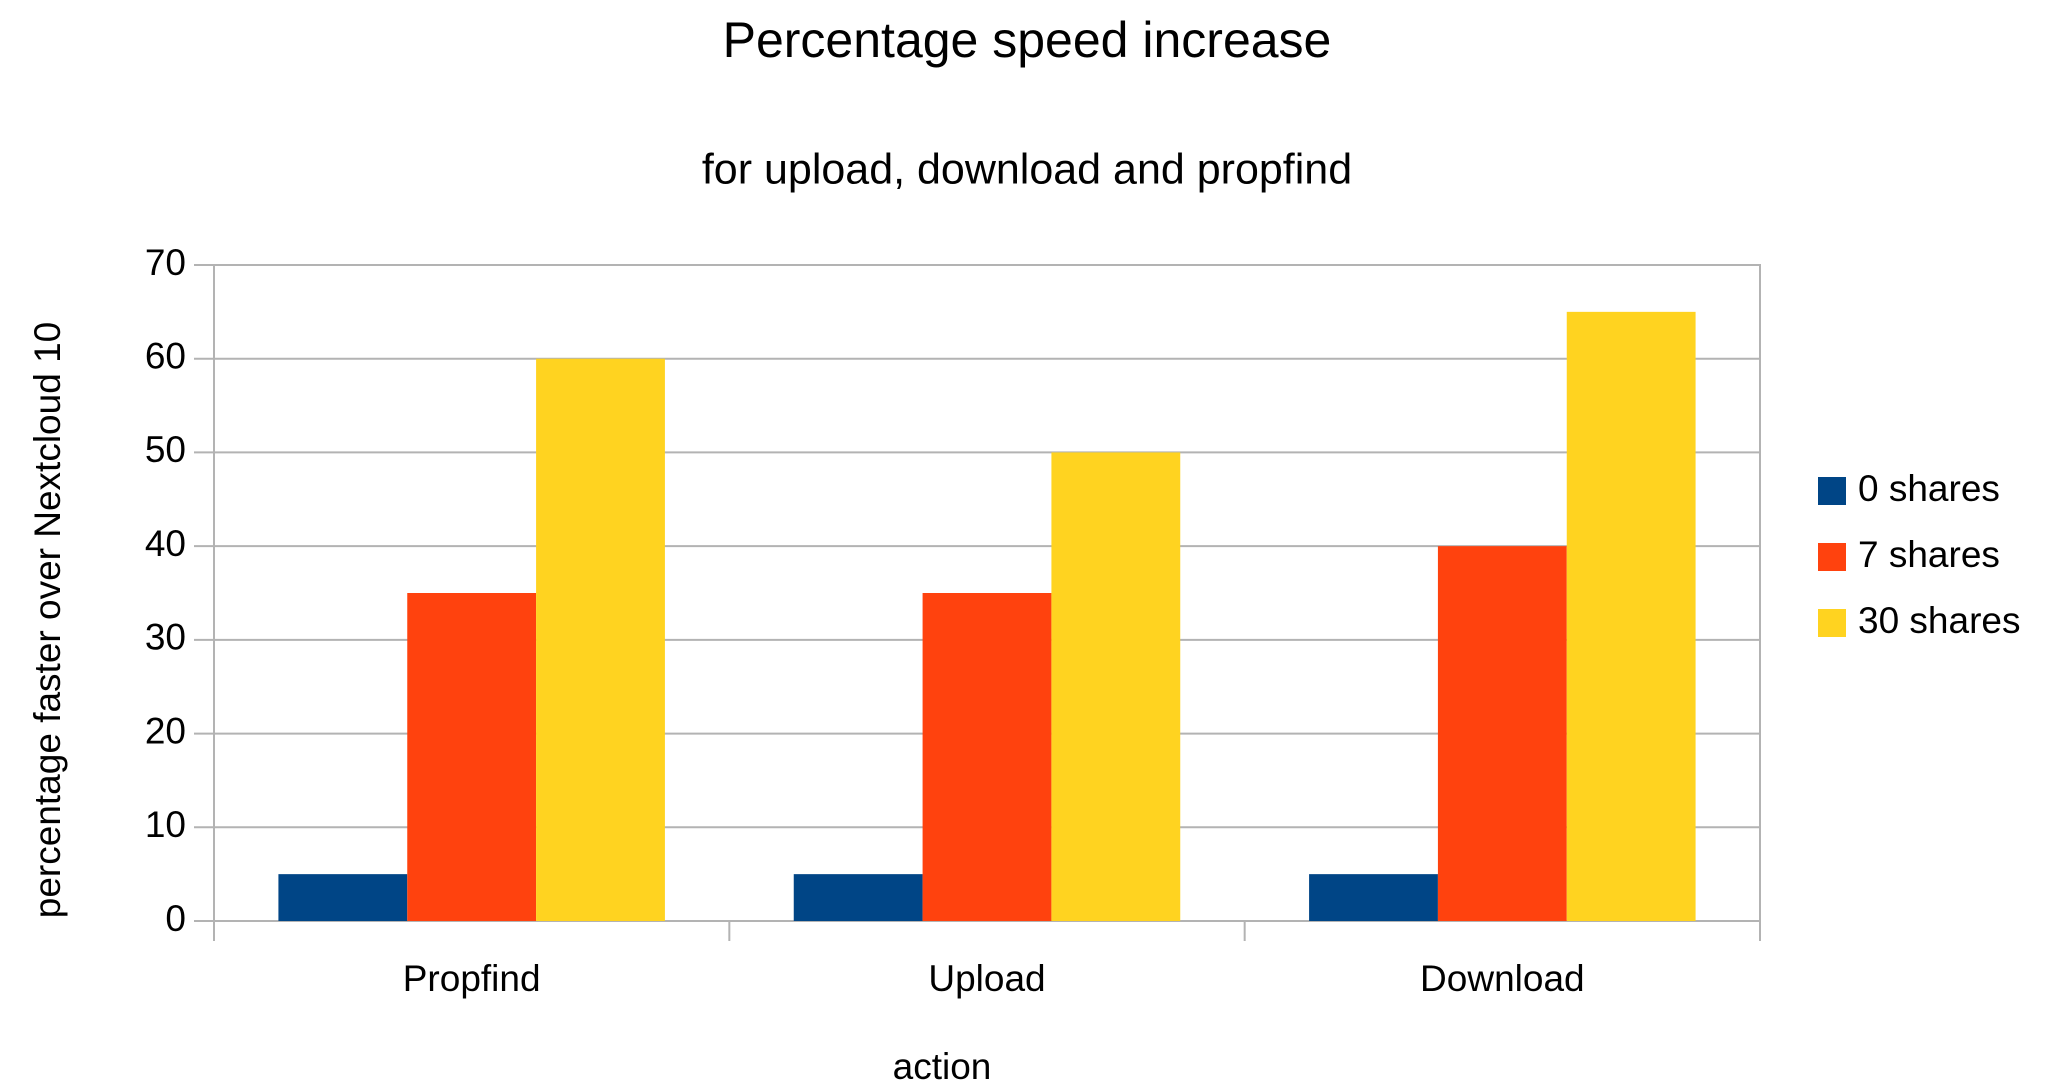  I want to click on x-tick-label: Download, so click(1502, 978).